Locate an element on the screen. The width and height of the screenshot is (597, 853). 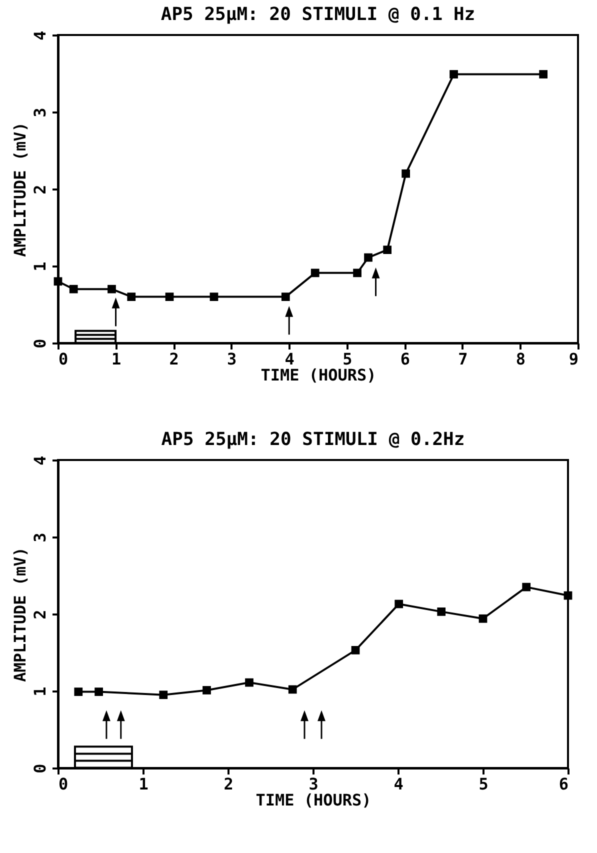
chart-title: AP5 25μM: 20 STIMULI @ 0.1 Hz is located at coordinates (318, 15).